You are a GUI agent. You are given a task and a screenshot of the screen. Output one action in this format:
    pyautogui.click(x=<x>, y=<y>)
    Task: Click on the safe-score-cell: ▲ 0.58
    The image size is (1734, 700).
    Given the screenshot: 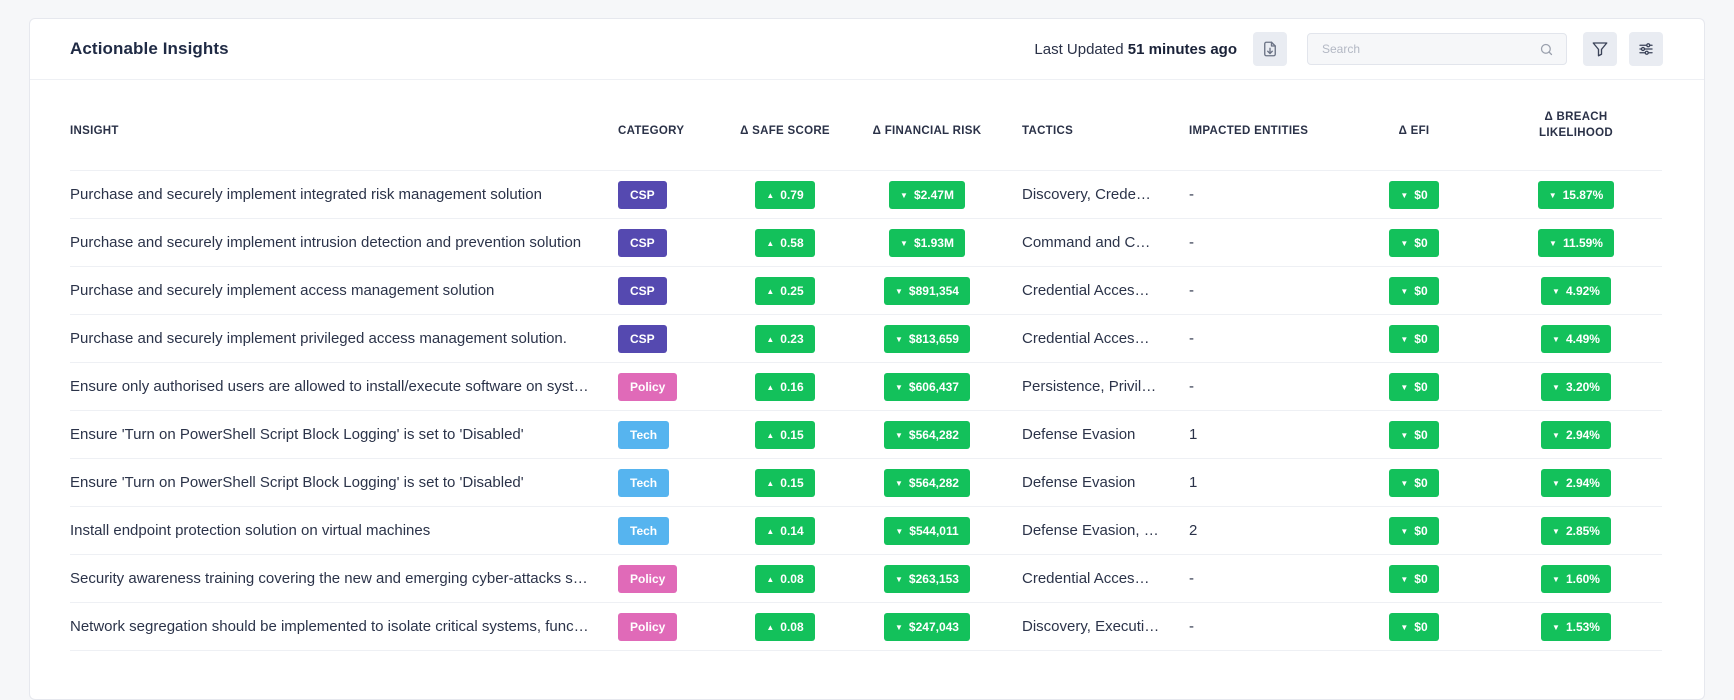 What is the action you would take?
    pyautogui.click(x=785, y=242)
    